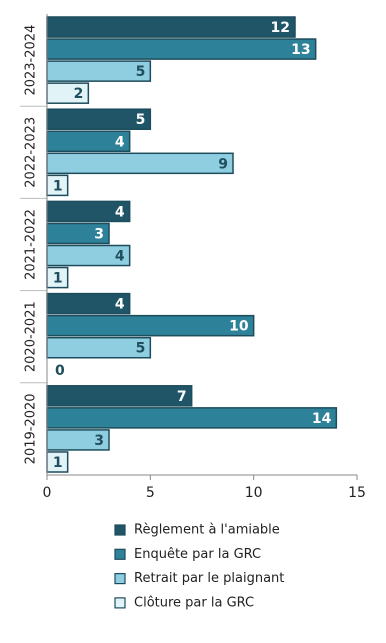 The height and width of the screenshot is (643, 386). What do you see at coordinates (223, 164) in the screenshot?
I see `value-label: 9` at bounding box center [223, 164].